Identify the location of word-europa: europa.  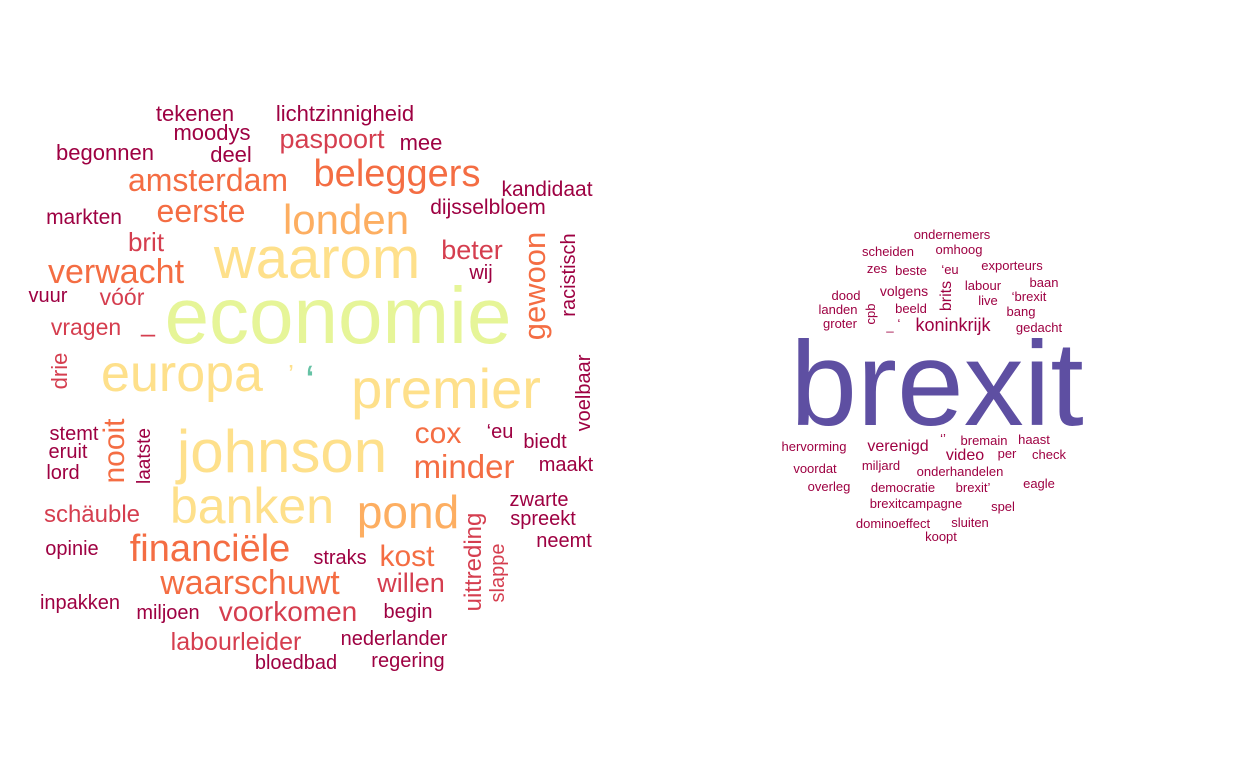
(182, 374).